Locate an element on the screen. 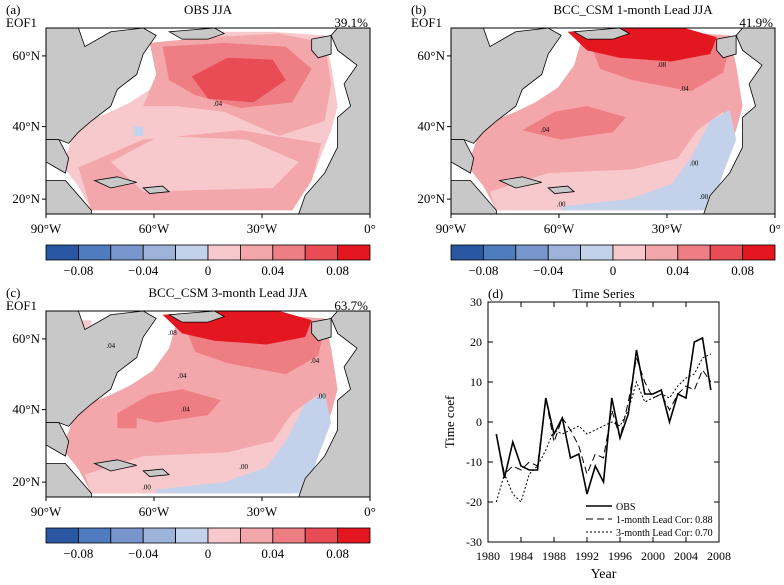 This screenshot has width=784, height=585. y-tick-label: 60°N is located at coordinates (26, 55).